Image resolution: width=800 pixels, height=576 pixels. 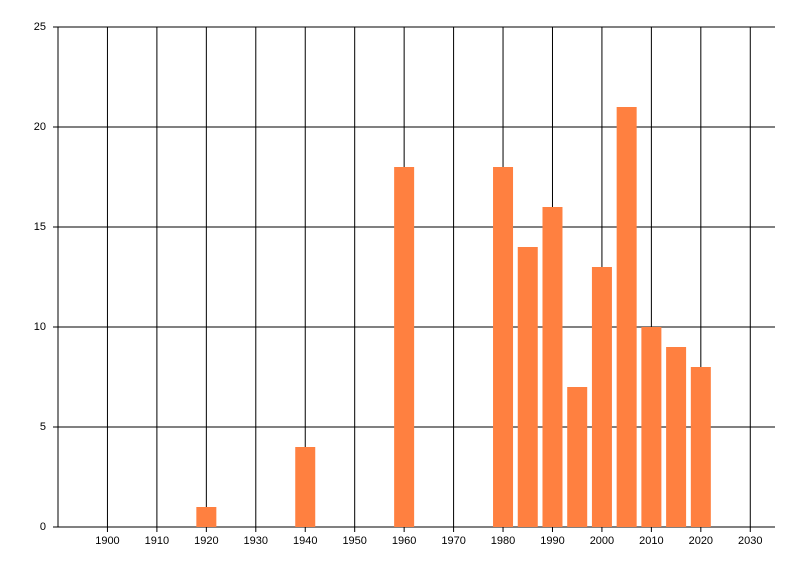 What do you see at coordinates (552, 541) in the screenshot?
I see `x-tick-label: 1990` at bounding box center [552, 541].